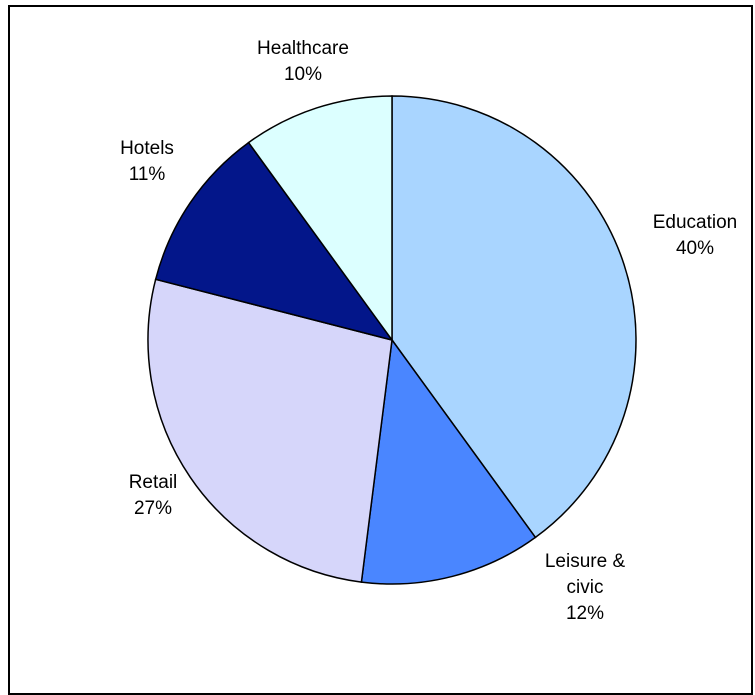 This screenshot has height=695, width=755. Describe the element at coordinates (320, 219) in the screenshot. I see `pie-slice-healthcare` at that location.